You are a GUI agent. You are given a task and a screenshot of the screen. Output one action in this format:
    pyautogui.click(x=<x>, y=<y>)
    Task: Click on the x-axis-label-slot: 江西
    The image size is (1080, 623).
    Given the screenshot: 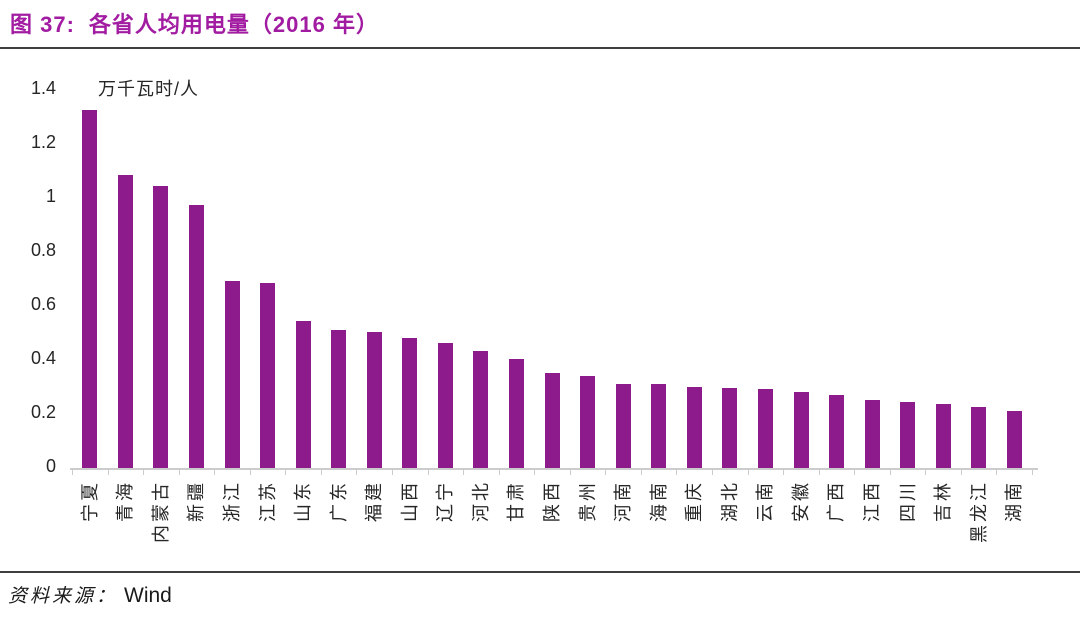 What is the action you would take?
    pyautogui.click(x=872, y=526)
    